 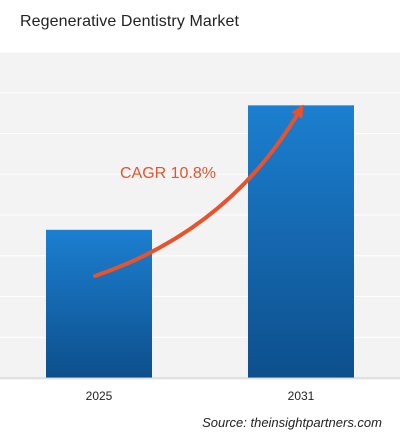 What do you see at coordinates (129, 21) in the screenshot?
I see `chart-title: Regenerative Dentistry Market` at bounding box center [129, 21].